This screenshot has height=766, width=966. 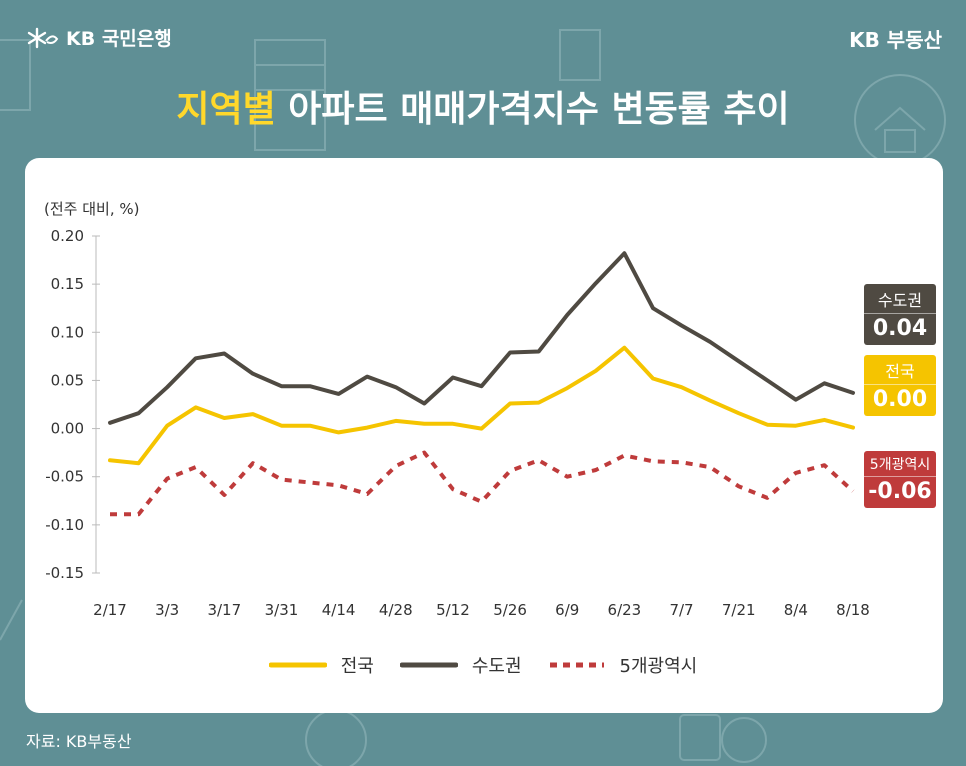 I want to click on y-tick-label: -0.05, so click(x=64, y=477).